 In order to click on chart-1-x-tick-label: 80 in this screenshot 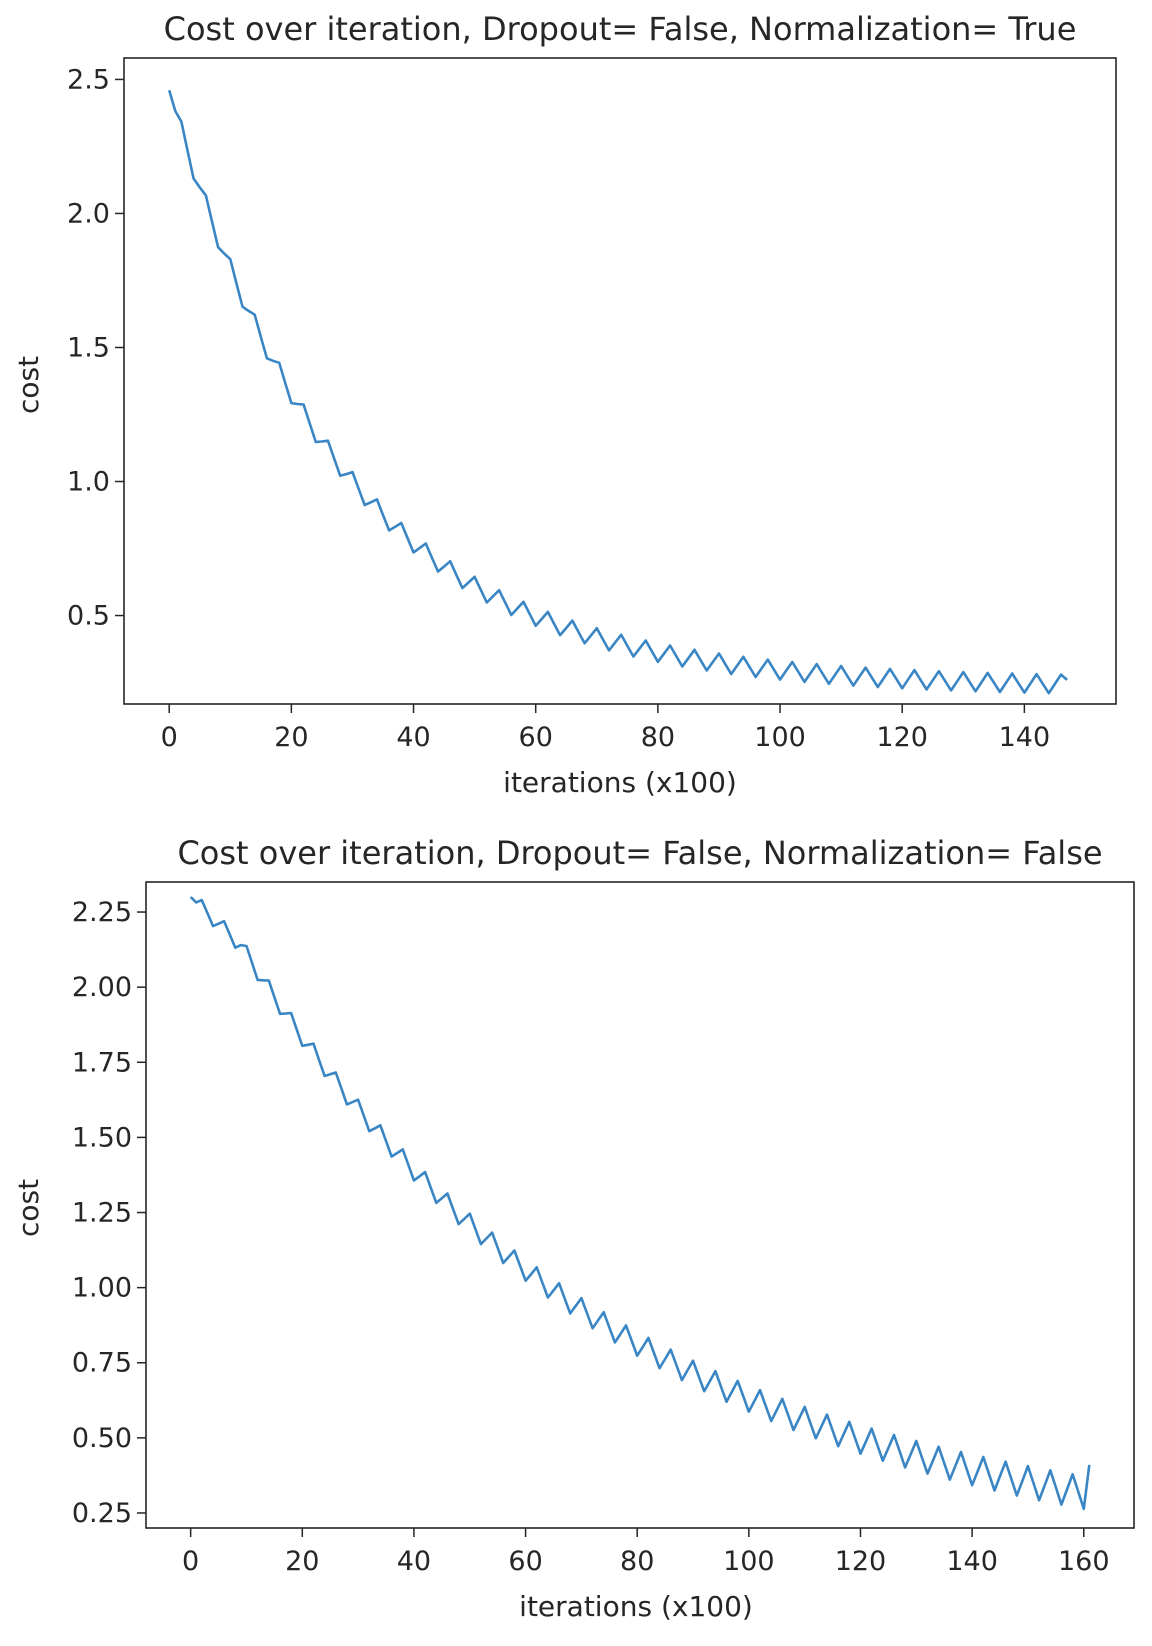, I will do `click(658, 737)`.